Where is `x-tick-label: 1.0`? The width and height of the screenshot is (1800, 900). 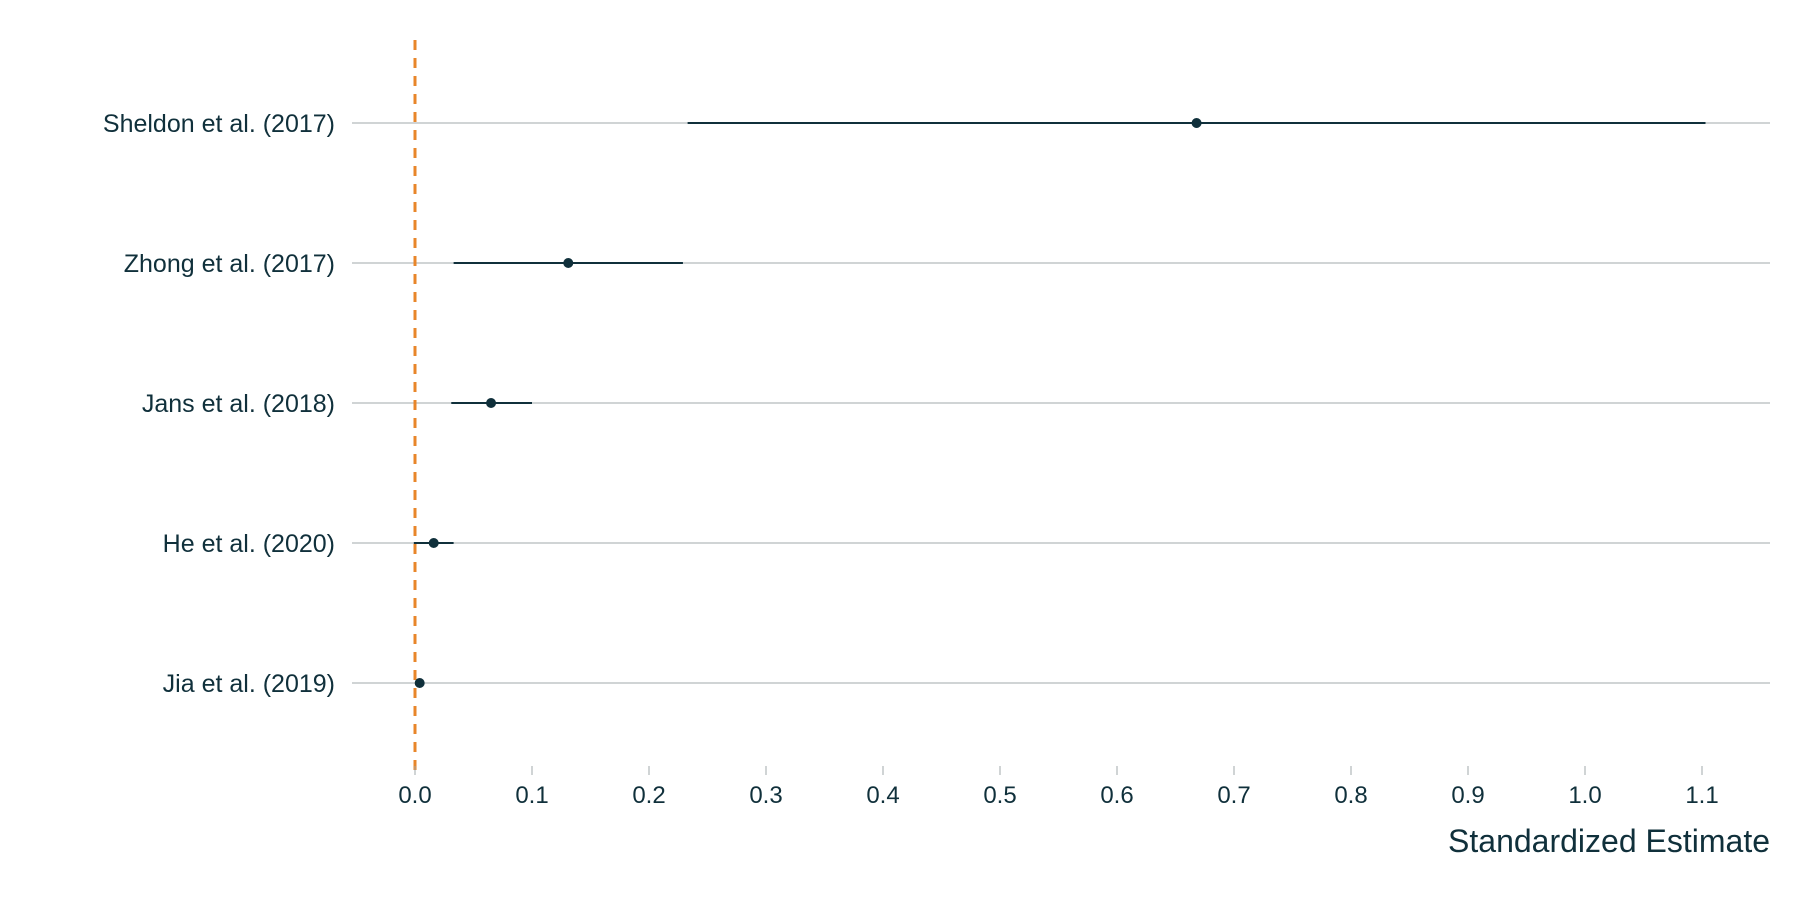
x-tick-label: 1.0 is located at coordinates (1584, 795).